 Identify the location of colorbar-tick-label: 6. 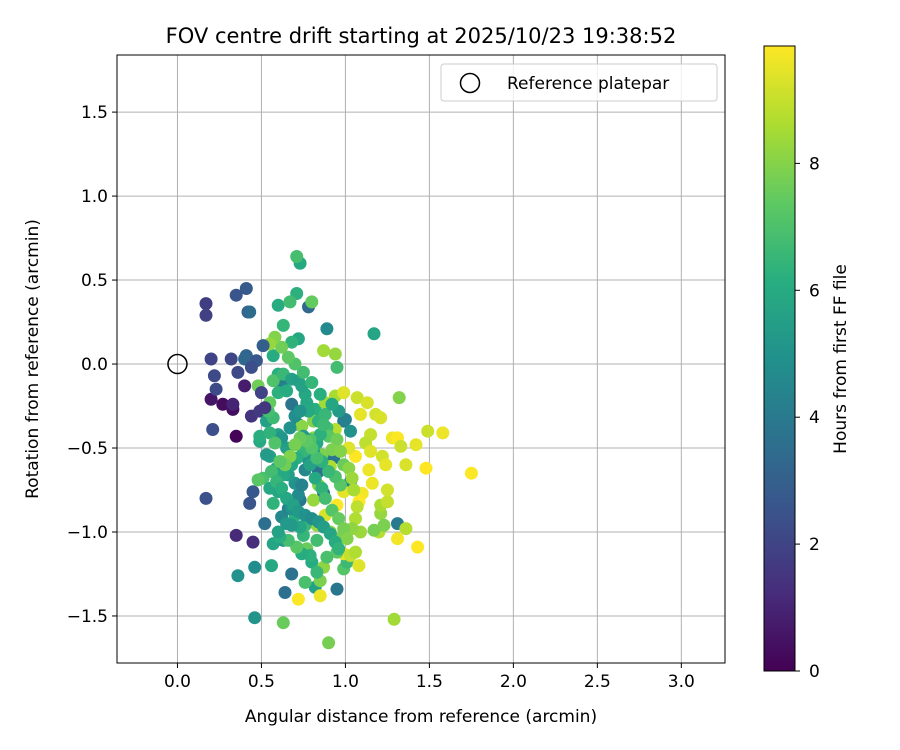
(814, 291).